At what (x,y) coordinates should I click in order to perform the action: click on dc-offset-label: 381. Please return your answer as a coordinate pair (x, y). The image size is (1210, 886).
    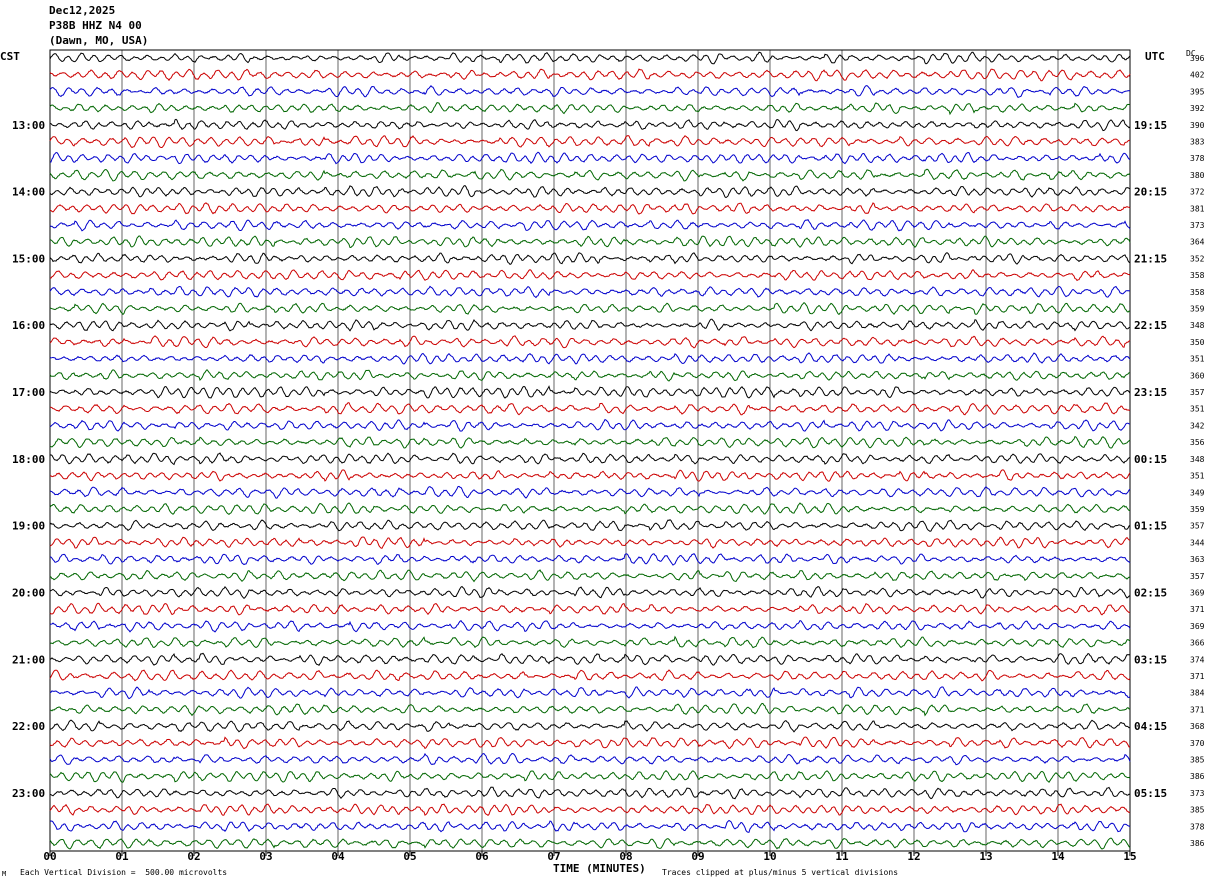
    Looking at the image, I should click on (1197, 208).